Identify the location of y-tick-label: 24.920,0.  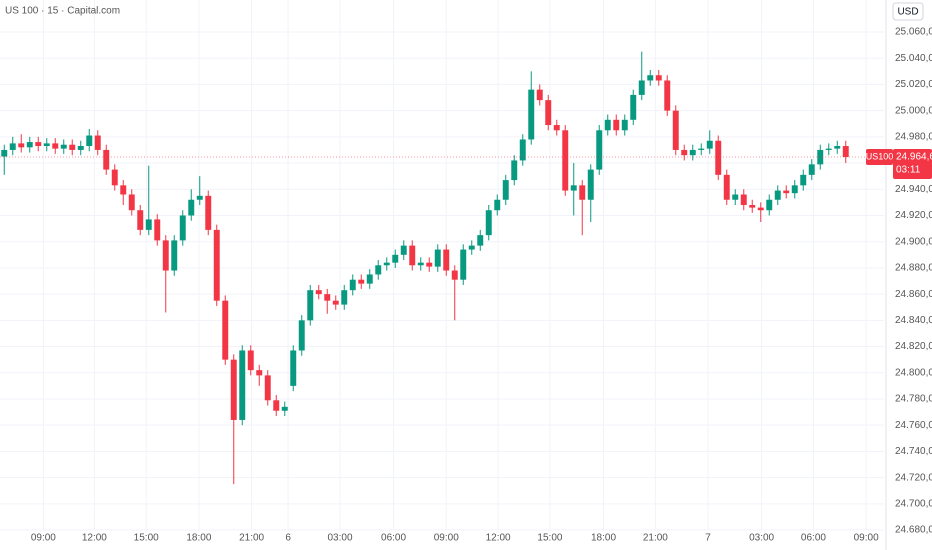
(913, 215).